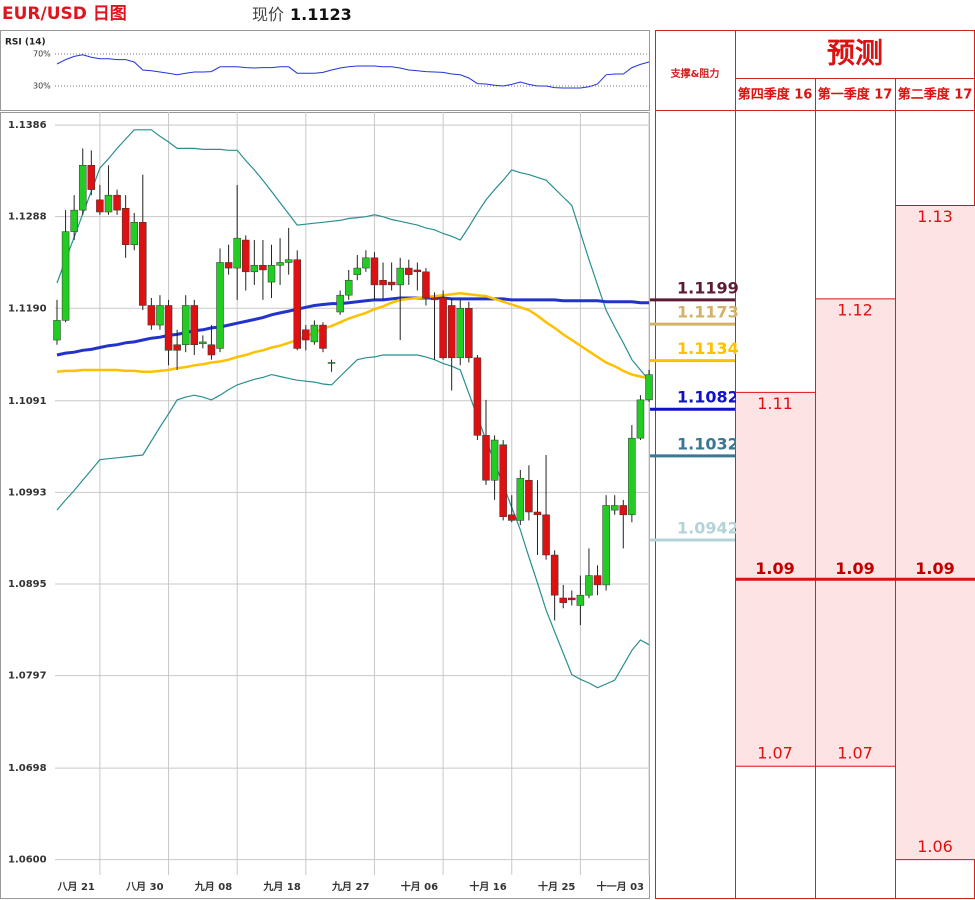  Describe the element at coordinates (27, 768) in the screenshot. I see `y-tick-label: 1.0698` at that location.